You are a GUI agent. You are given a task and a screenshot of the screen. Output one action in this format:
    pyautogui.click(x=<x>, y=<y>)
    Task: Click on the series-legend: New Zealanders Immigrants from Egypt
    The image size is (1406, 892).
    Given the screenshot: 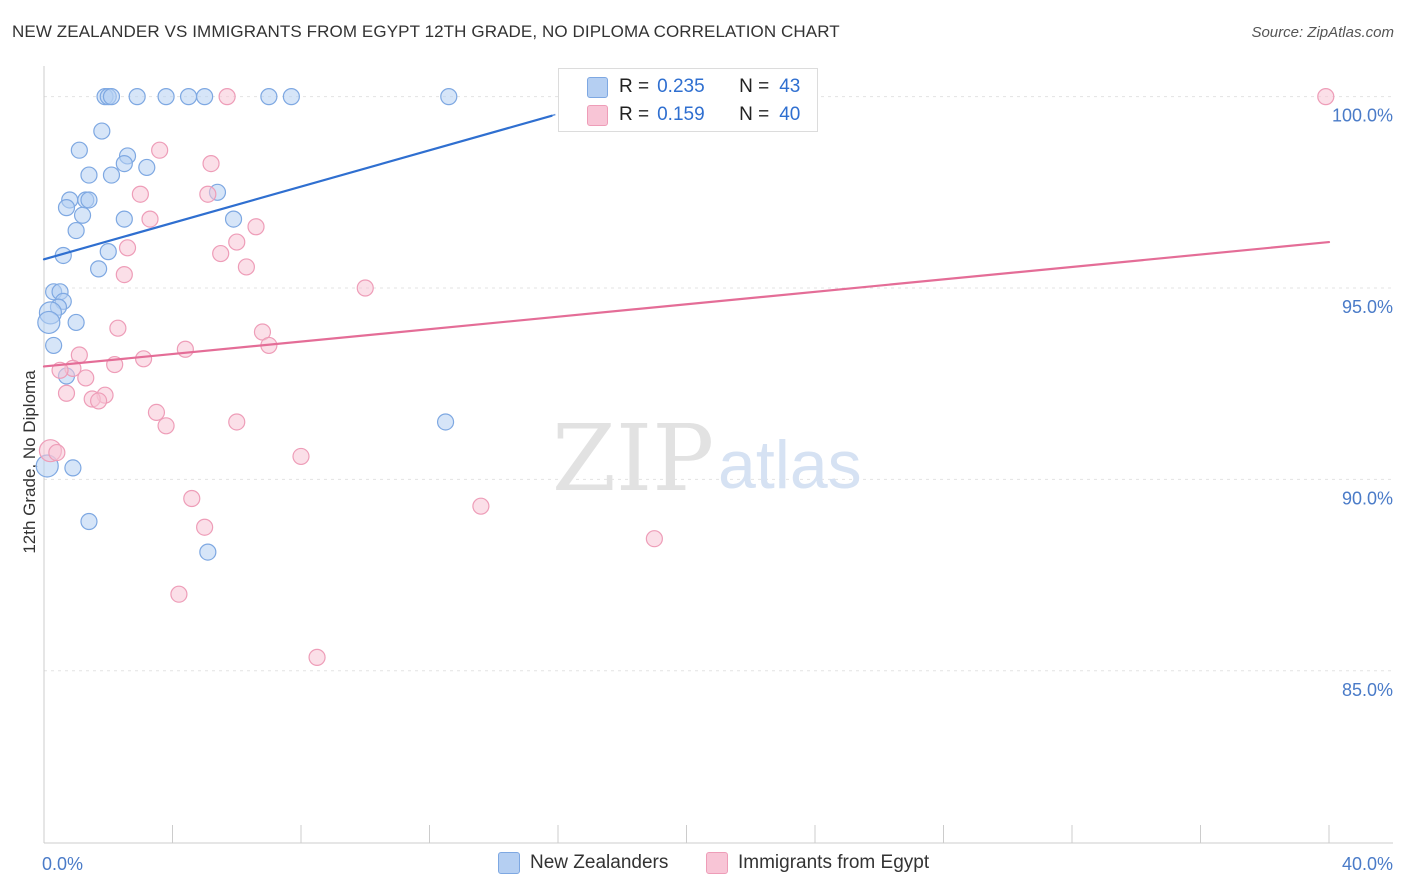 What is the action you would take?
    pyautogui.click(x=703, y=865)
    